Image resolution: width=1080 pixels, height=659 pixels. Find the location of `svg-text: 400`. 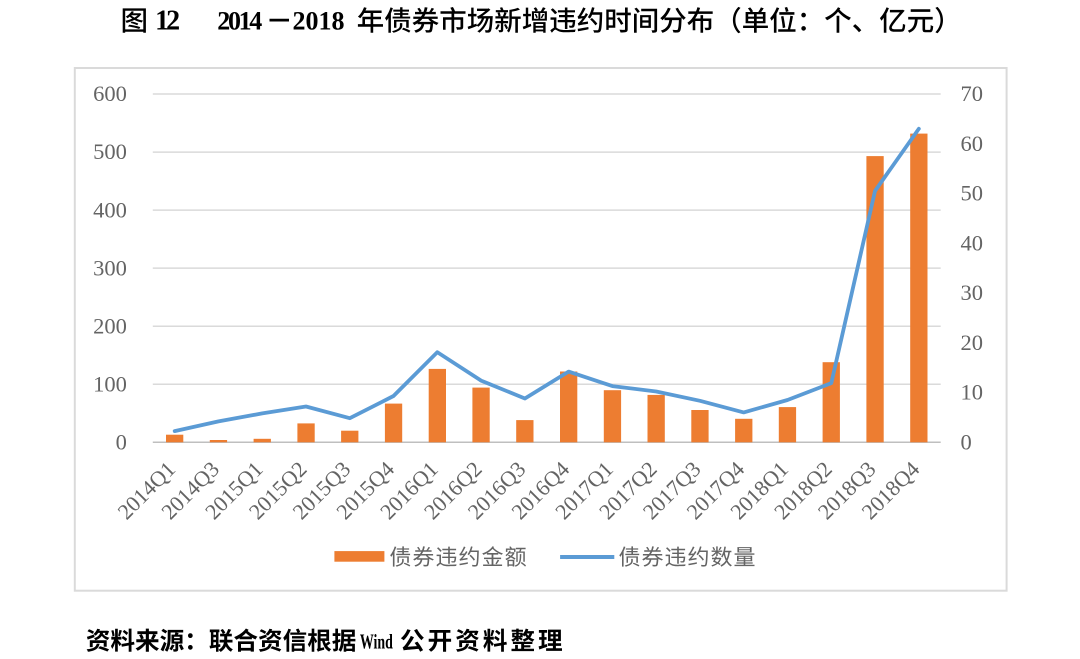

svg-text: 400 is located at coordinates (110, 209).